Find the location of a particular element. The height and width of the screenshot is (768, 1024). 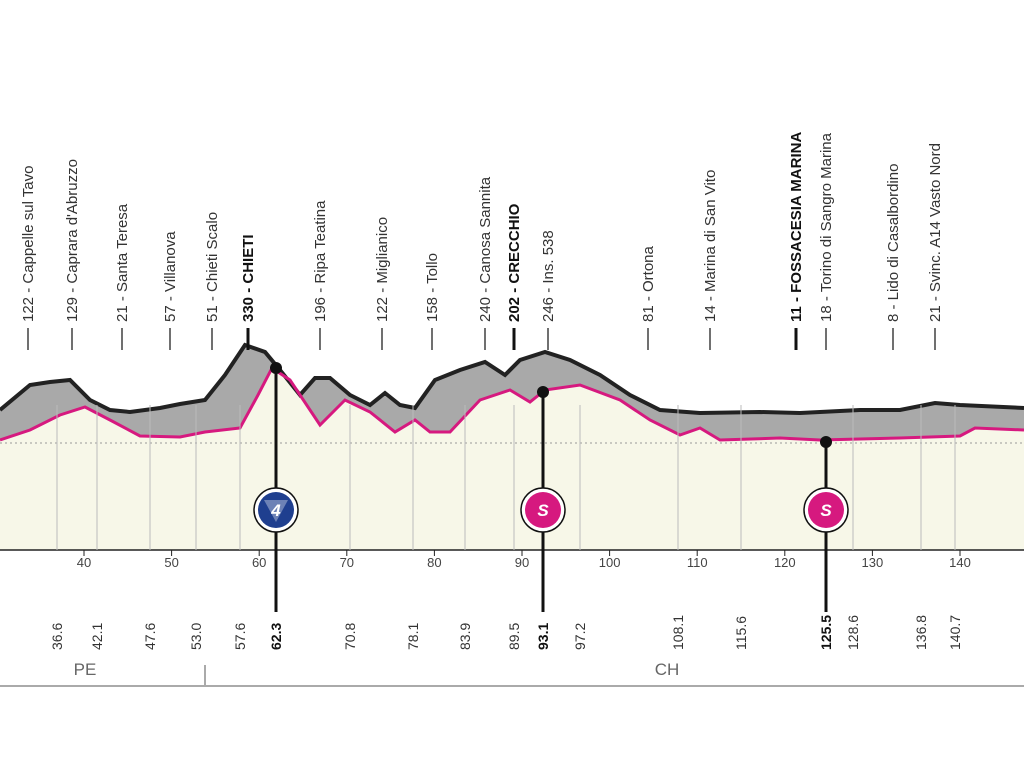

km-label: 42.1 is located at coordinates (97, 636).